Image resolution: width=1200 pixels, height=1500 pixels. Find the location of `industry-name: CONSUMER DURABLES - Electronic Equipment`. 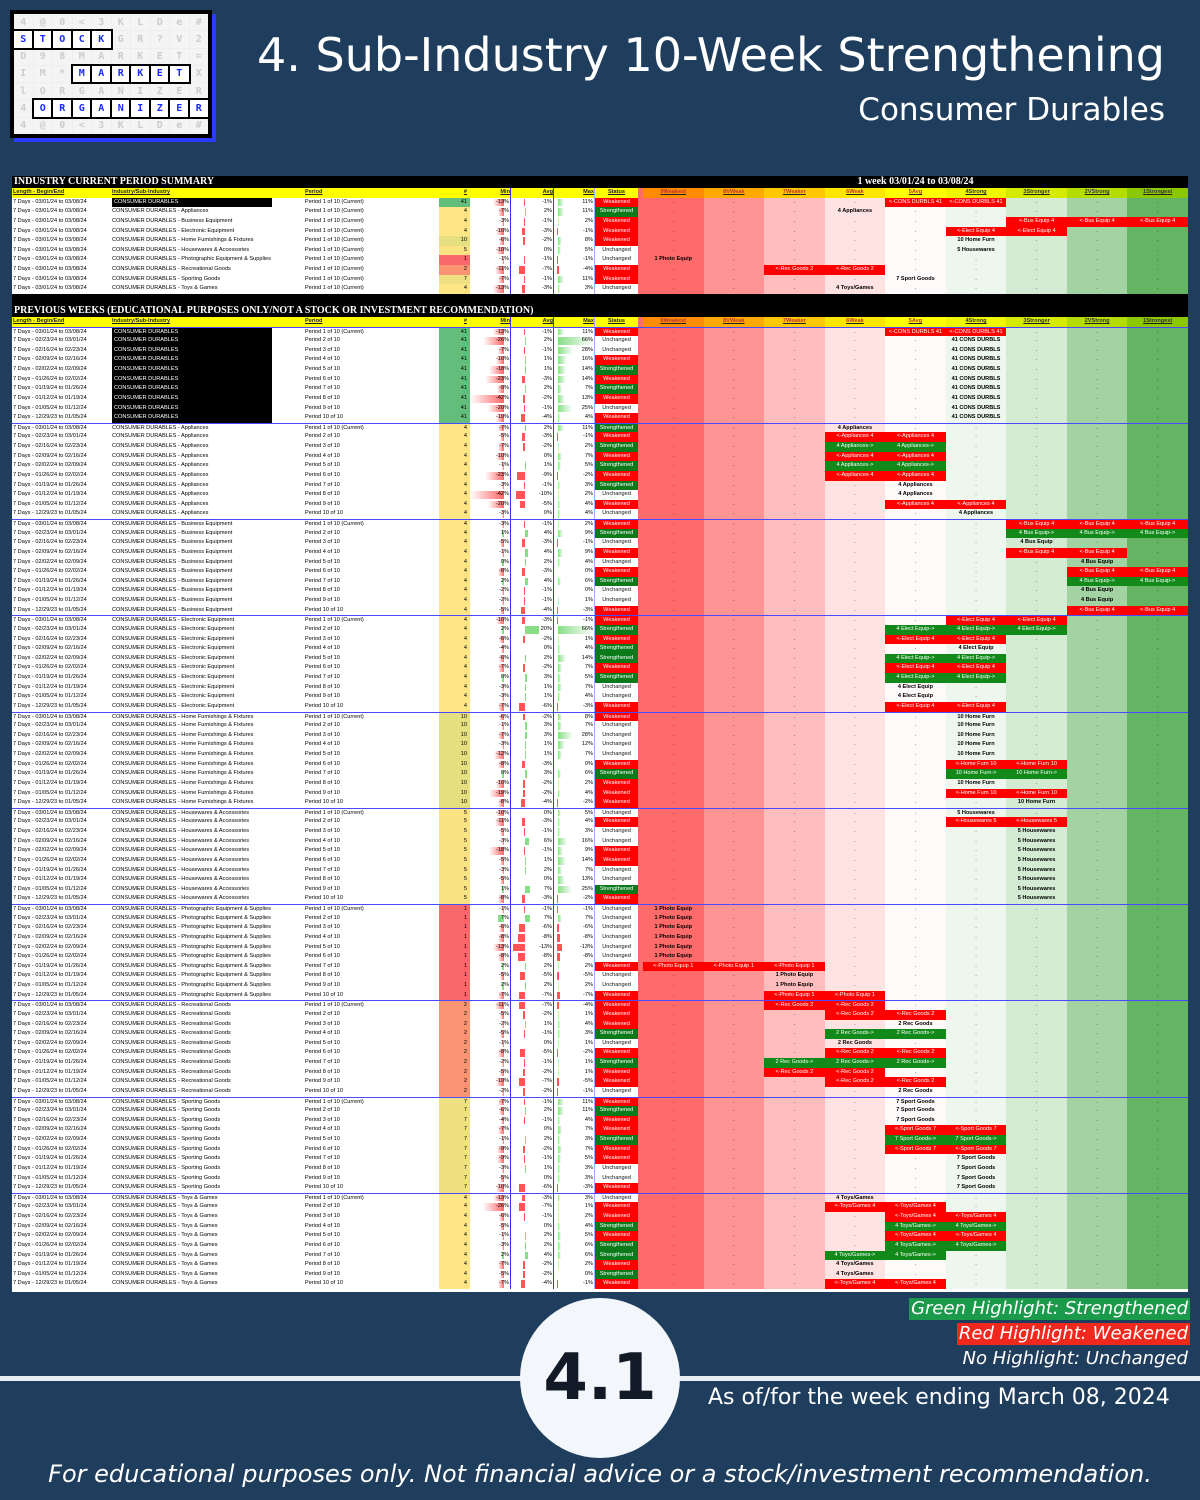

industry-name: CONSUMER DURABLES - Electronic Equipment is located at coordinates (206, 640).